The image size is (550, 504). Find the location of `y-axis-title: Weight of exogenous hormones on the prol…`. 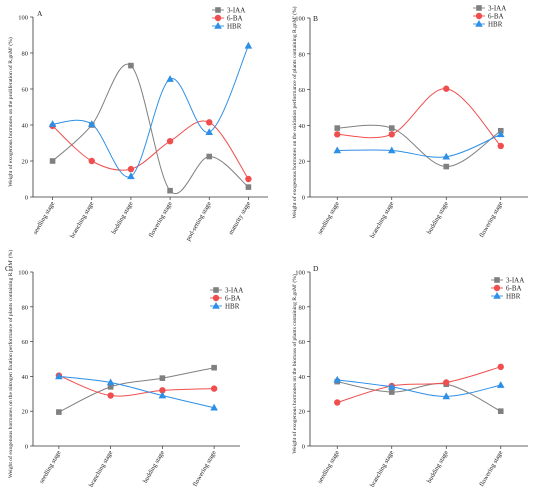

y-axis-title: Weight of exogenous hormones on the prol… is located at coordinates (10, 112).